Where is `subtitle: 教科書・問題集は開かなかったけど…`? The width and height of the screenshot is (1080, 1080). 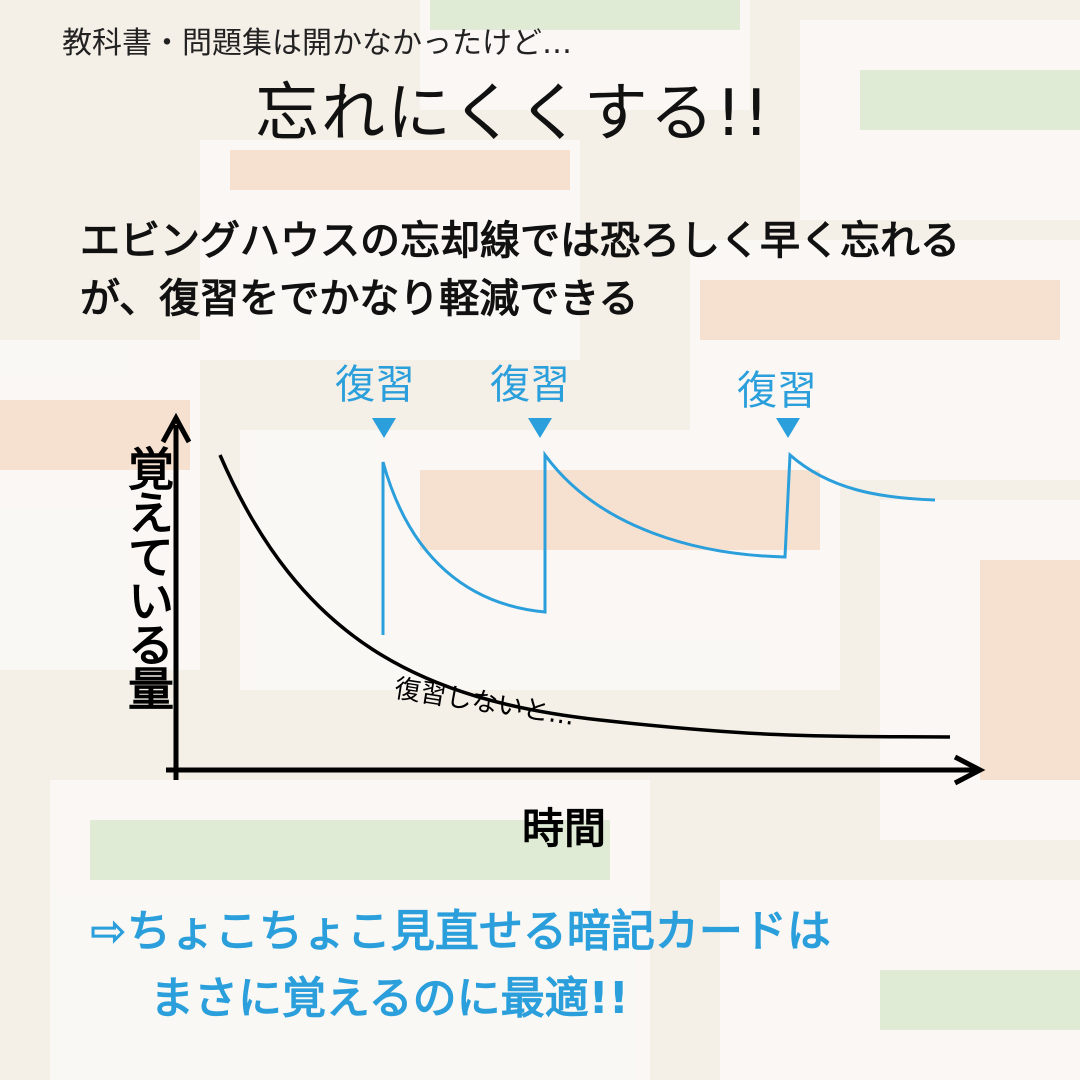 subtitle: 教科書・問題集は開かなかったけど… is located at coordinates (317, 43).